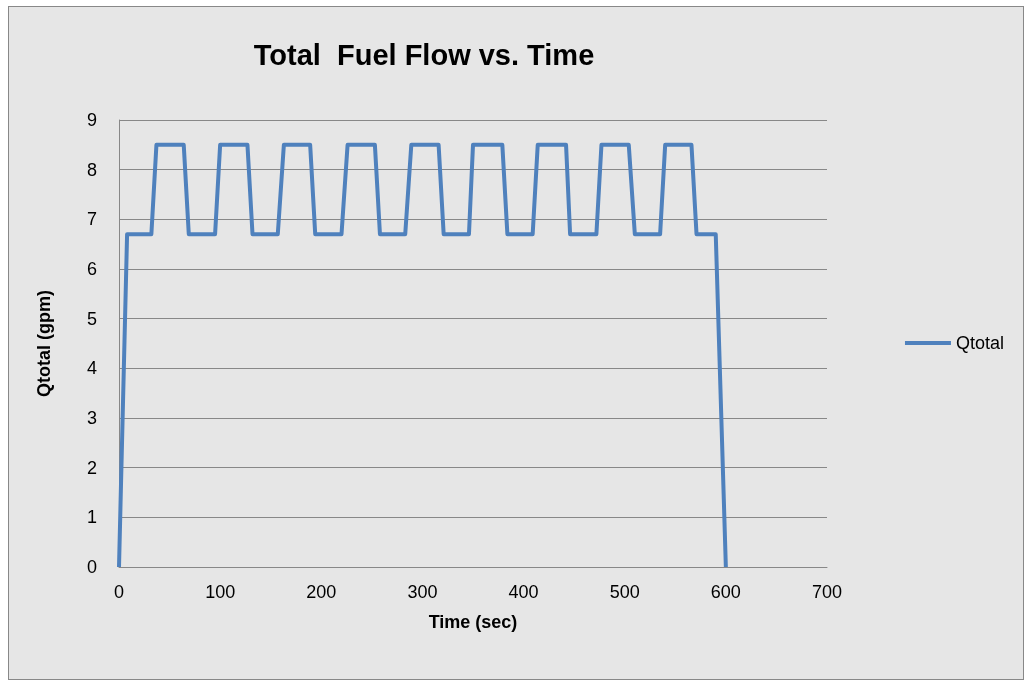 This screenshot has height=685, width=1029. I want to click on x-tick-label: 200, so click(321, 592).